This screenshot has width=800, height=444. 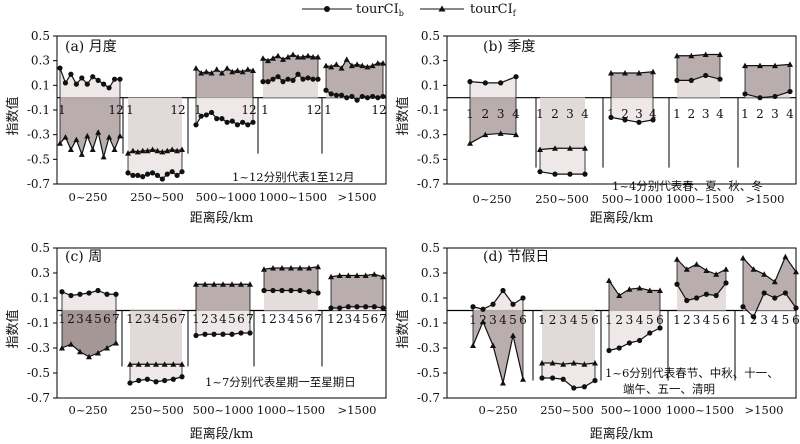 I want to click on panel-note: 端午、五一、清明, so click(x=669, y=389).